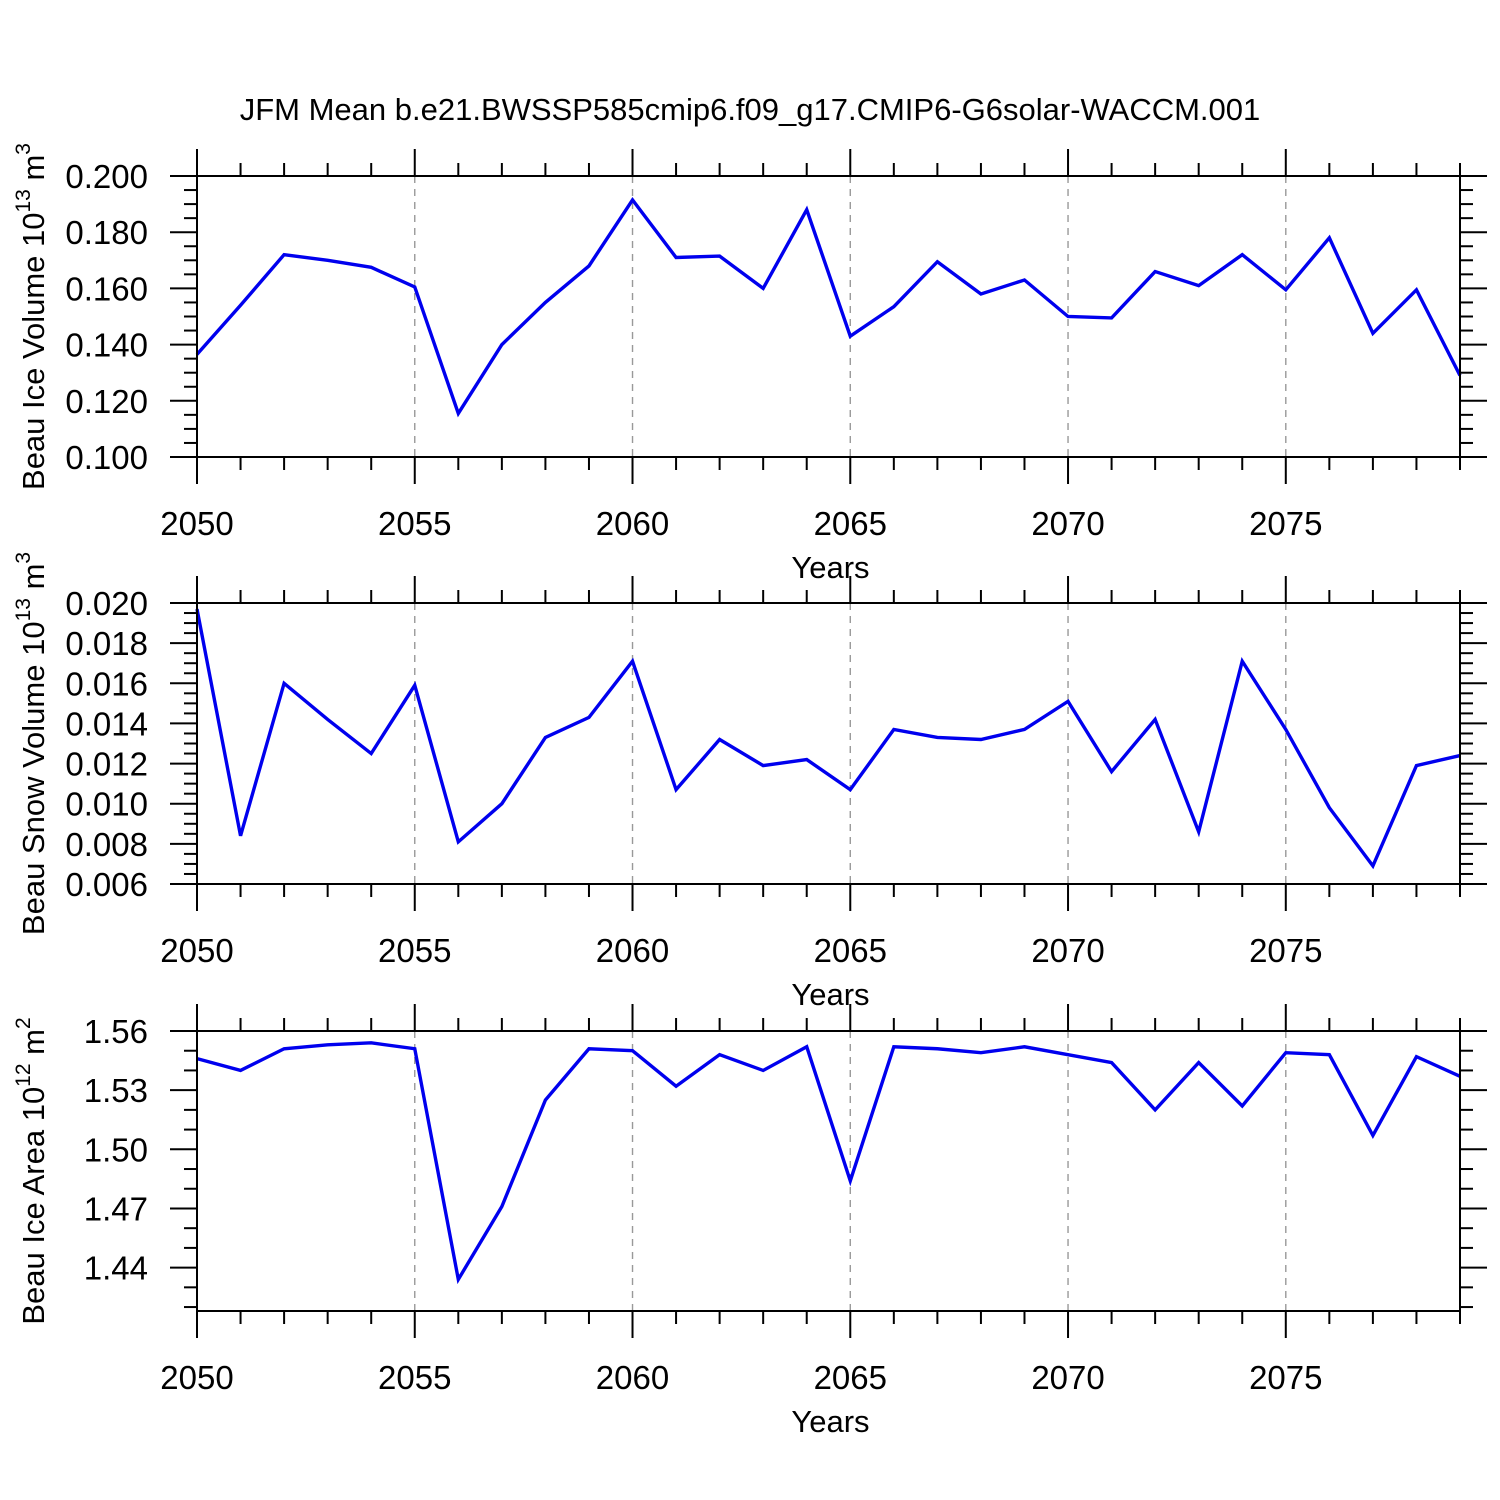 This screenshot has height=1500, width=1500. Describe the element at coordinates (106, 603) in the screenshot. I see `y-tick-label: 0.020` at that location.